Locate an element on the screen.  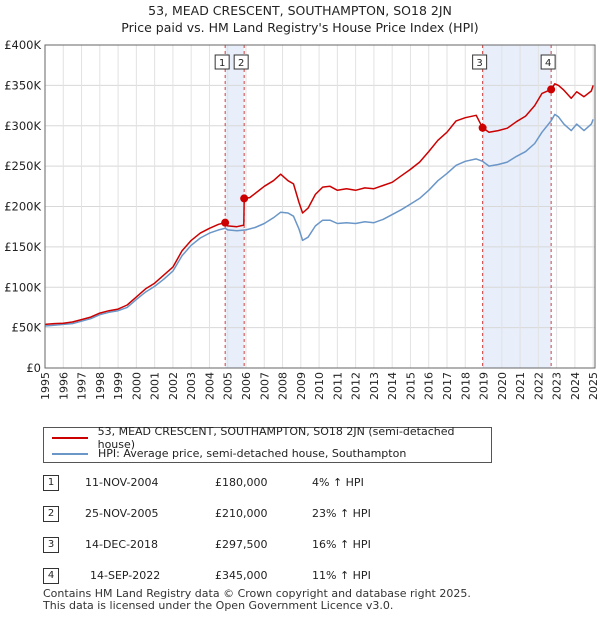
y-tick-label: £350K is located at coordinates (22, 85).